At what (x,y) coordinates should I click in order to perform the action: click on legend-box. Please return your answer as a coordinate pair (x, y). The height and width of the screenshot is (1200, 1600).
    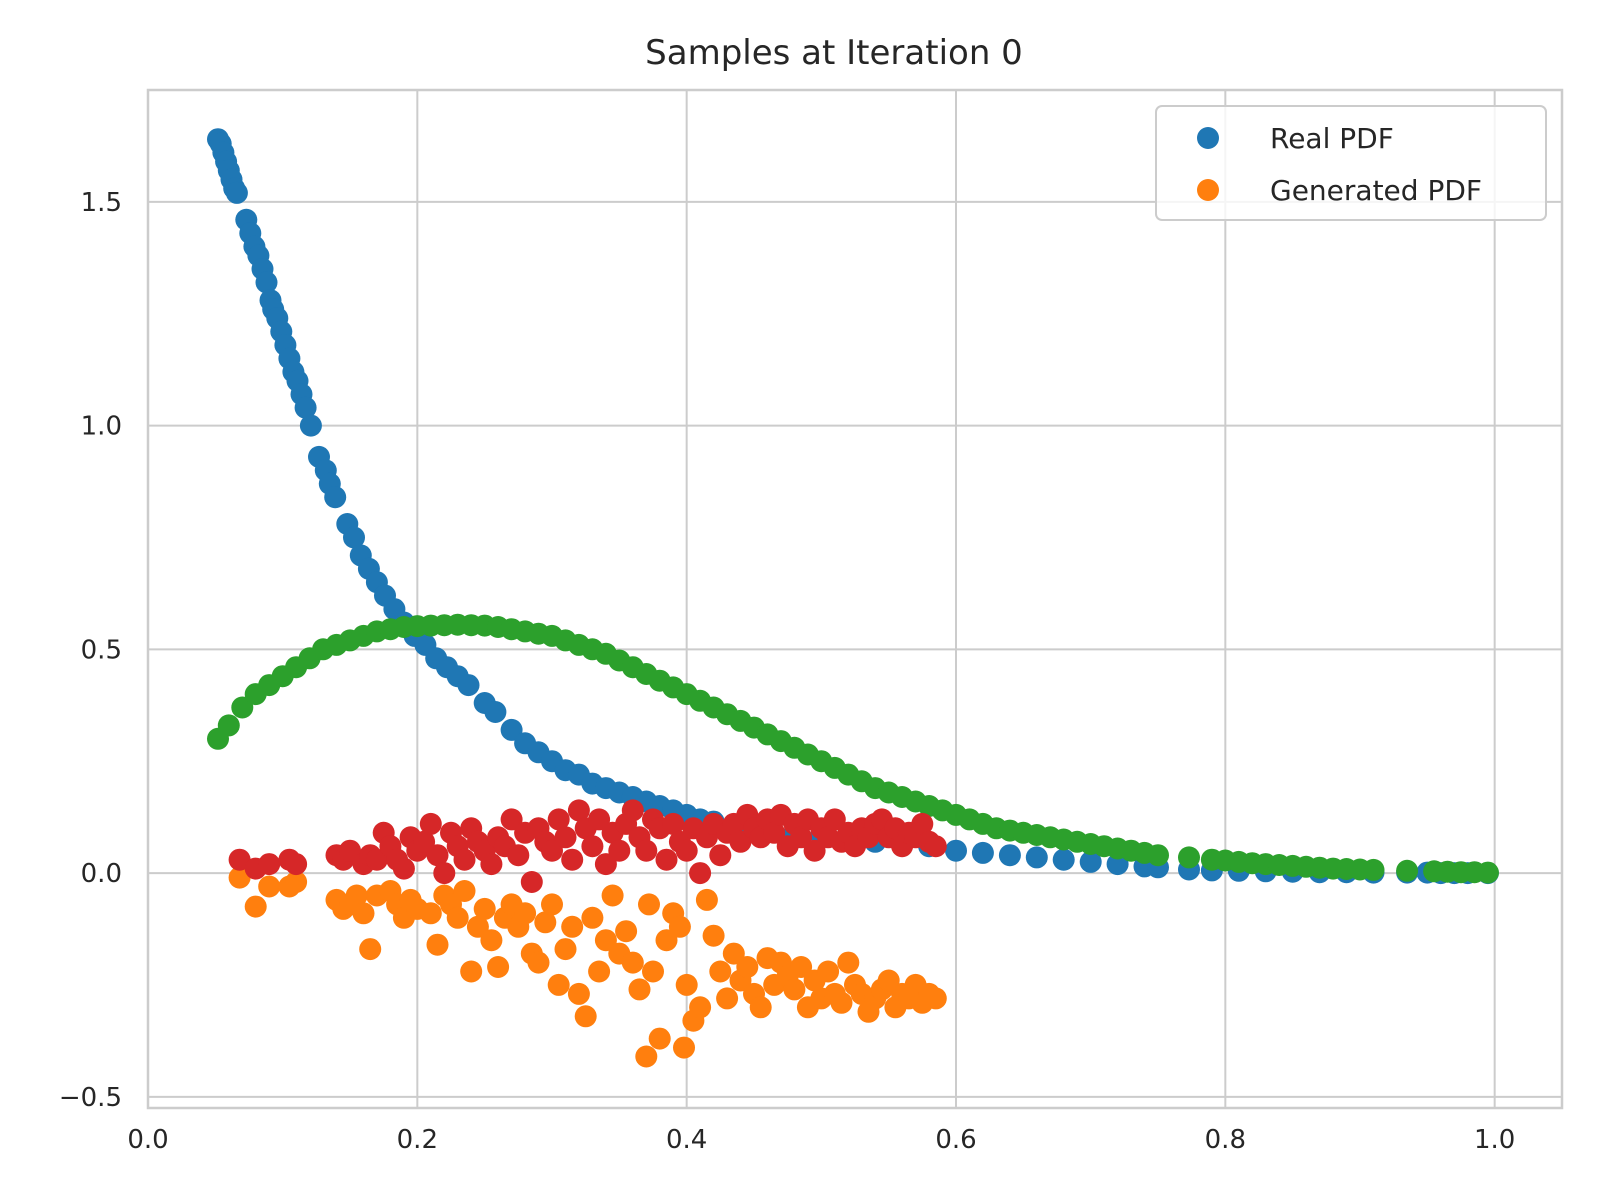
    Looking at the image, I should click on (1351, 163).